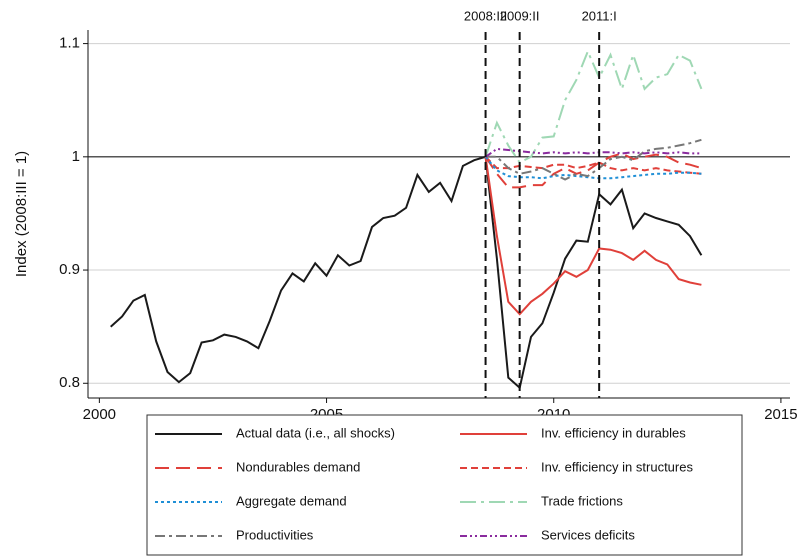  What do you see at coordinates (315, 432) in the screenshot?
I see `legend-label: Actual data (i.e., all shocks)` at bounding box center [315, 432].